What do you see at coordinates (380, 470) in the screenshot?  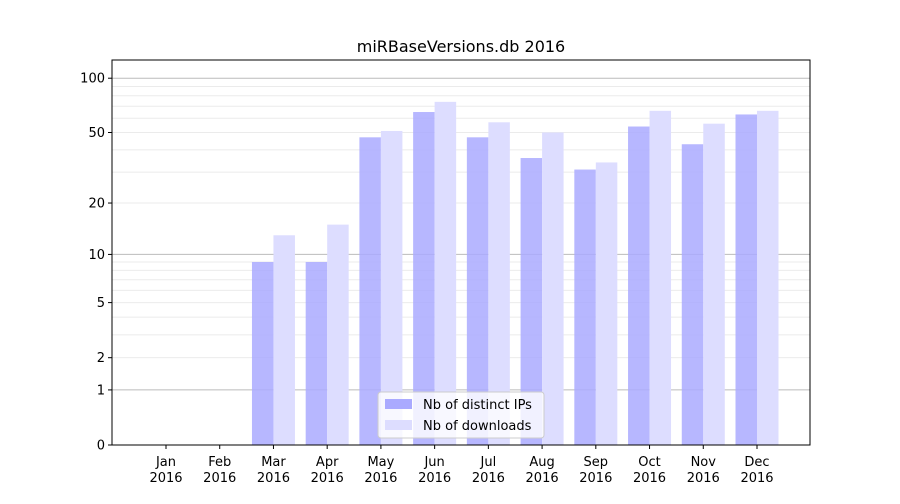 I see `x-tick-label: May 2016` at bounding box center [380, 470].